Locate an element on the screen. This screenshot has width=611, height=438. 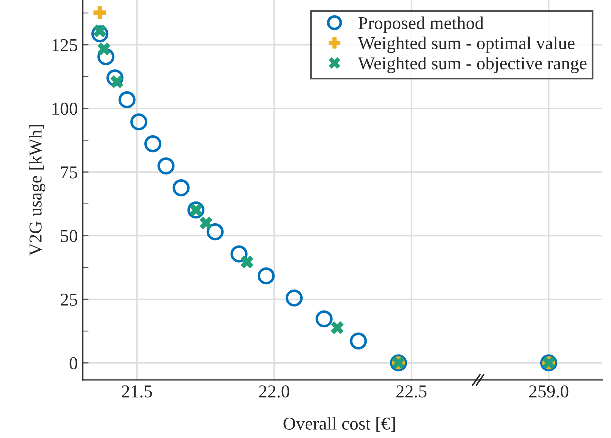
y-tick-label: 125 is located at coordinates (65, 45).